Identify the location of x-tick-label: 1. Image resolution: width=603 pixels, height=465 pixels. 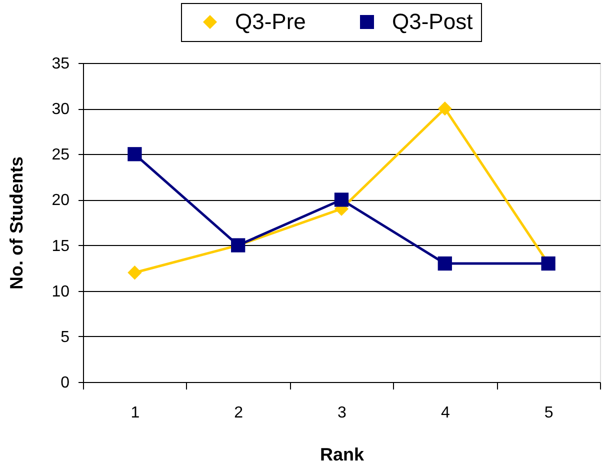
(135, 413).